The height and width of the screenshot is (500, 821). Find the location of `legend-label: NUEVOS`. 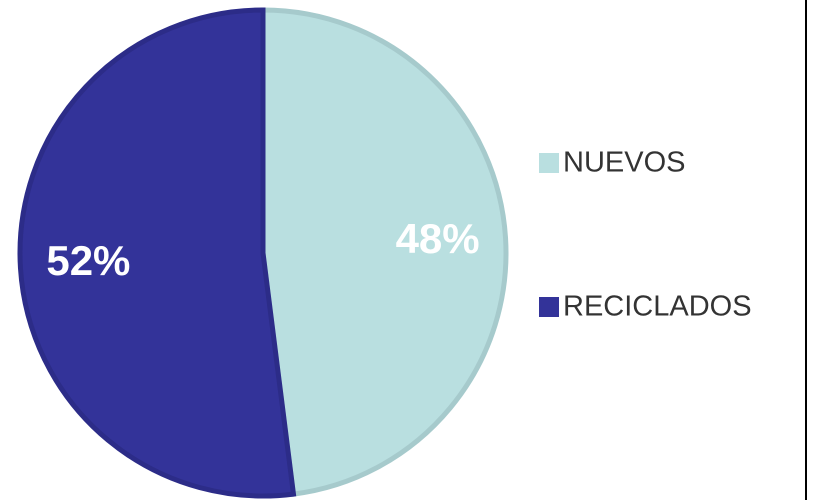

legend-label: NUEVOS is located at coordinates (624, 163).